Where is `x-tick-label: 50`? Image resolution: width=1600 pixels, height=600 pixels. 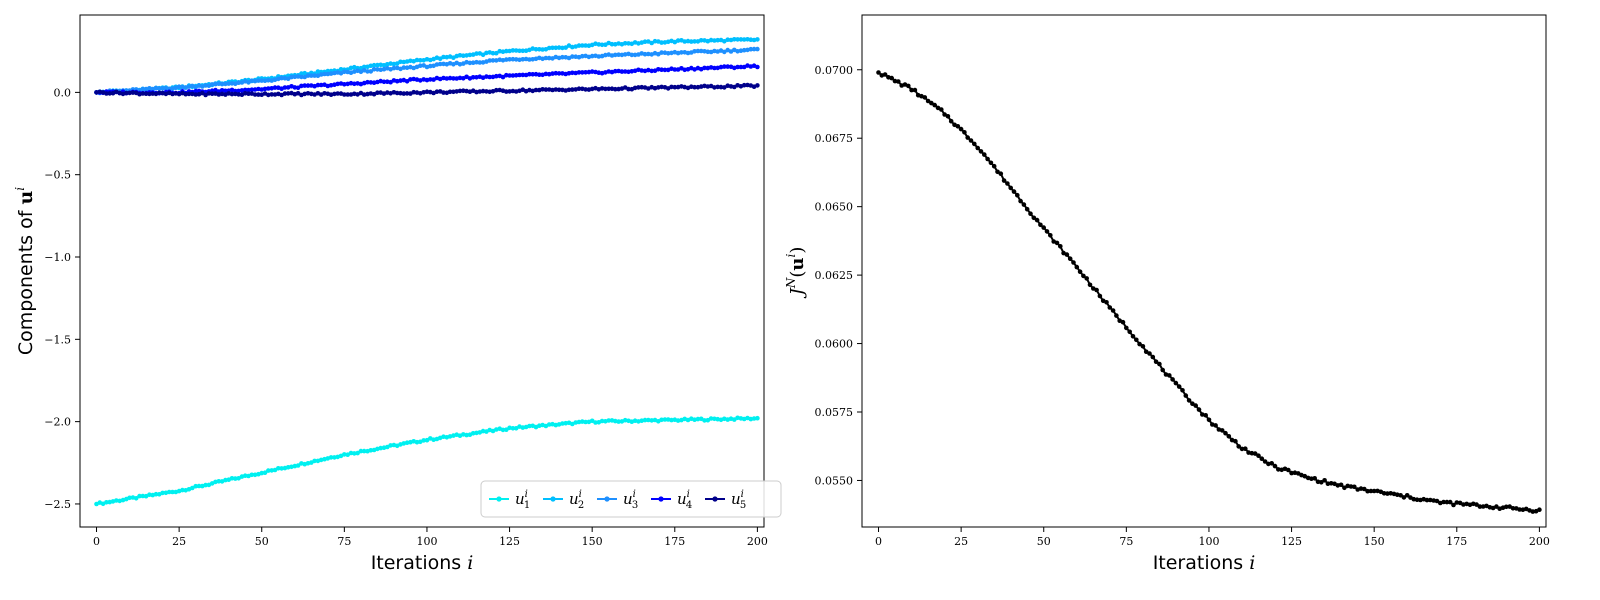 x-tick-label: 50 is located at coordinates (262, 541).